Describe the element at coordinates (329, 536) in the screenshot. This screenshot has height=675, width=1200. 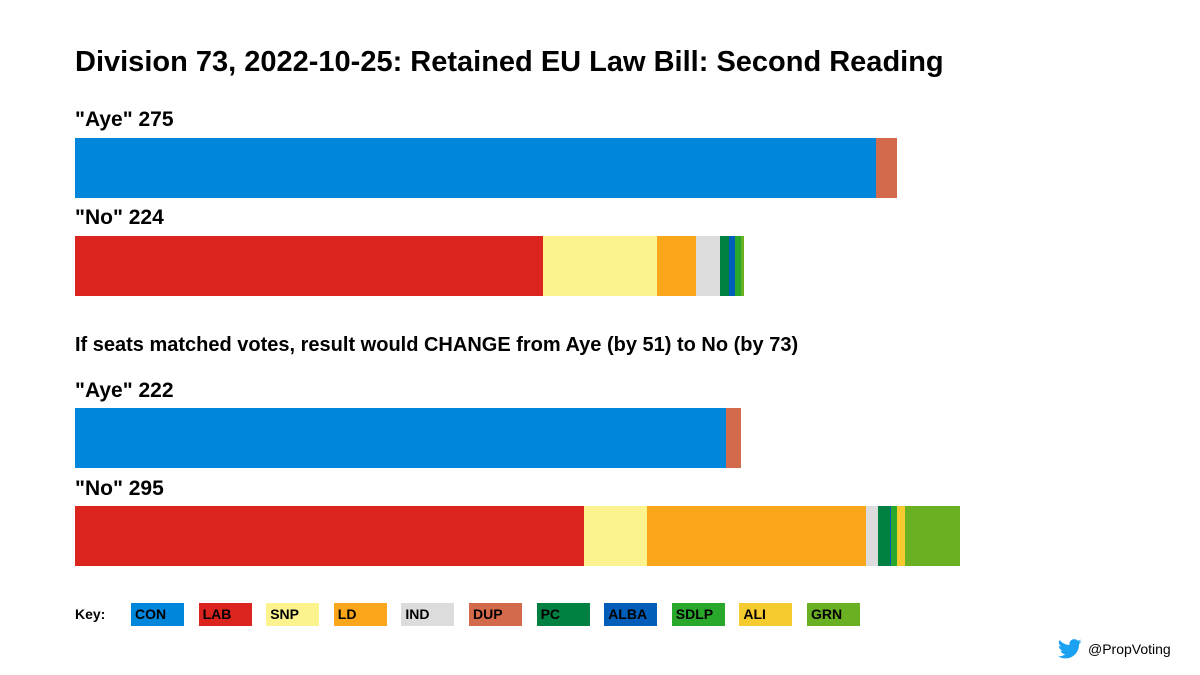
I see `proportional-no-segment-lab` at that location.